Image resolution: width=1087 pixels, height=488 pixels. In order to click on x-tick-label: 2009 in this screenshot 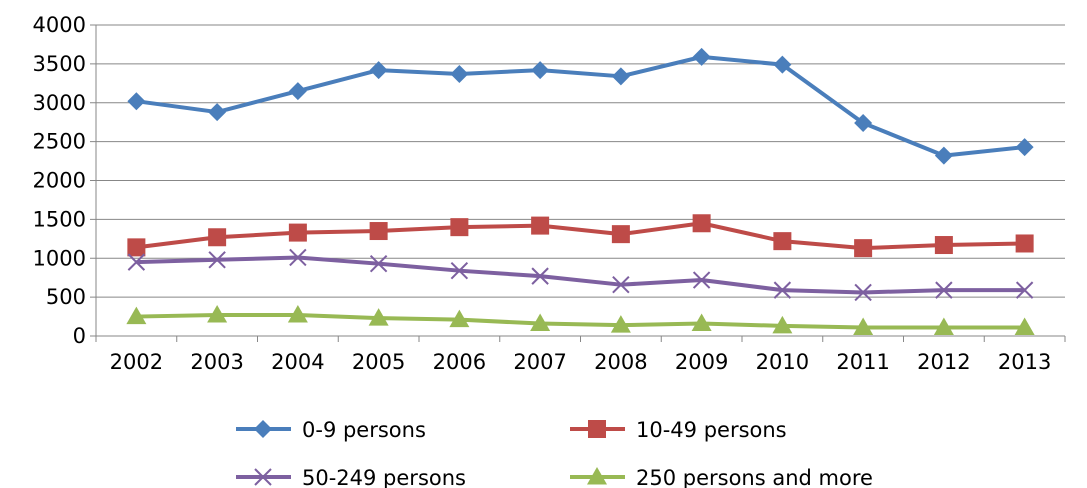, I will do `click(701, 362)`.